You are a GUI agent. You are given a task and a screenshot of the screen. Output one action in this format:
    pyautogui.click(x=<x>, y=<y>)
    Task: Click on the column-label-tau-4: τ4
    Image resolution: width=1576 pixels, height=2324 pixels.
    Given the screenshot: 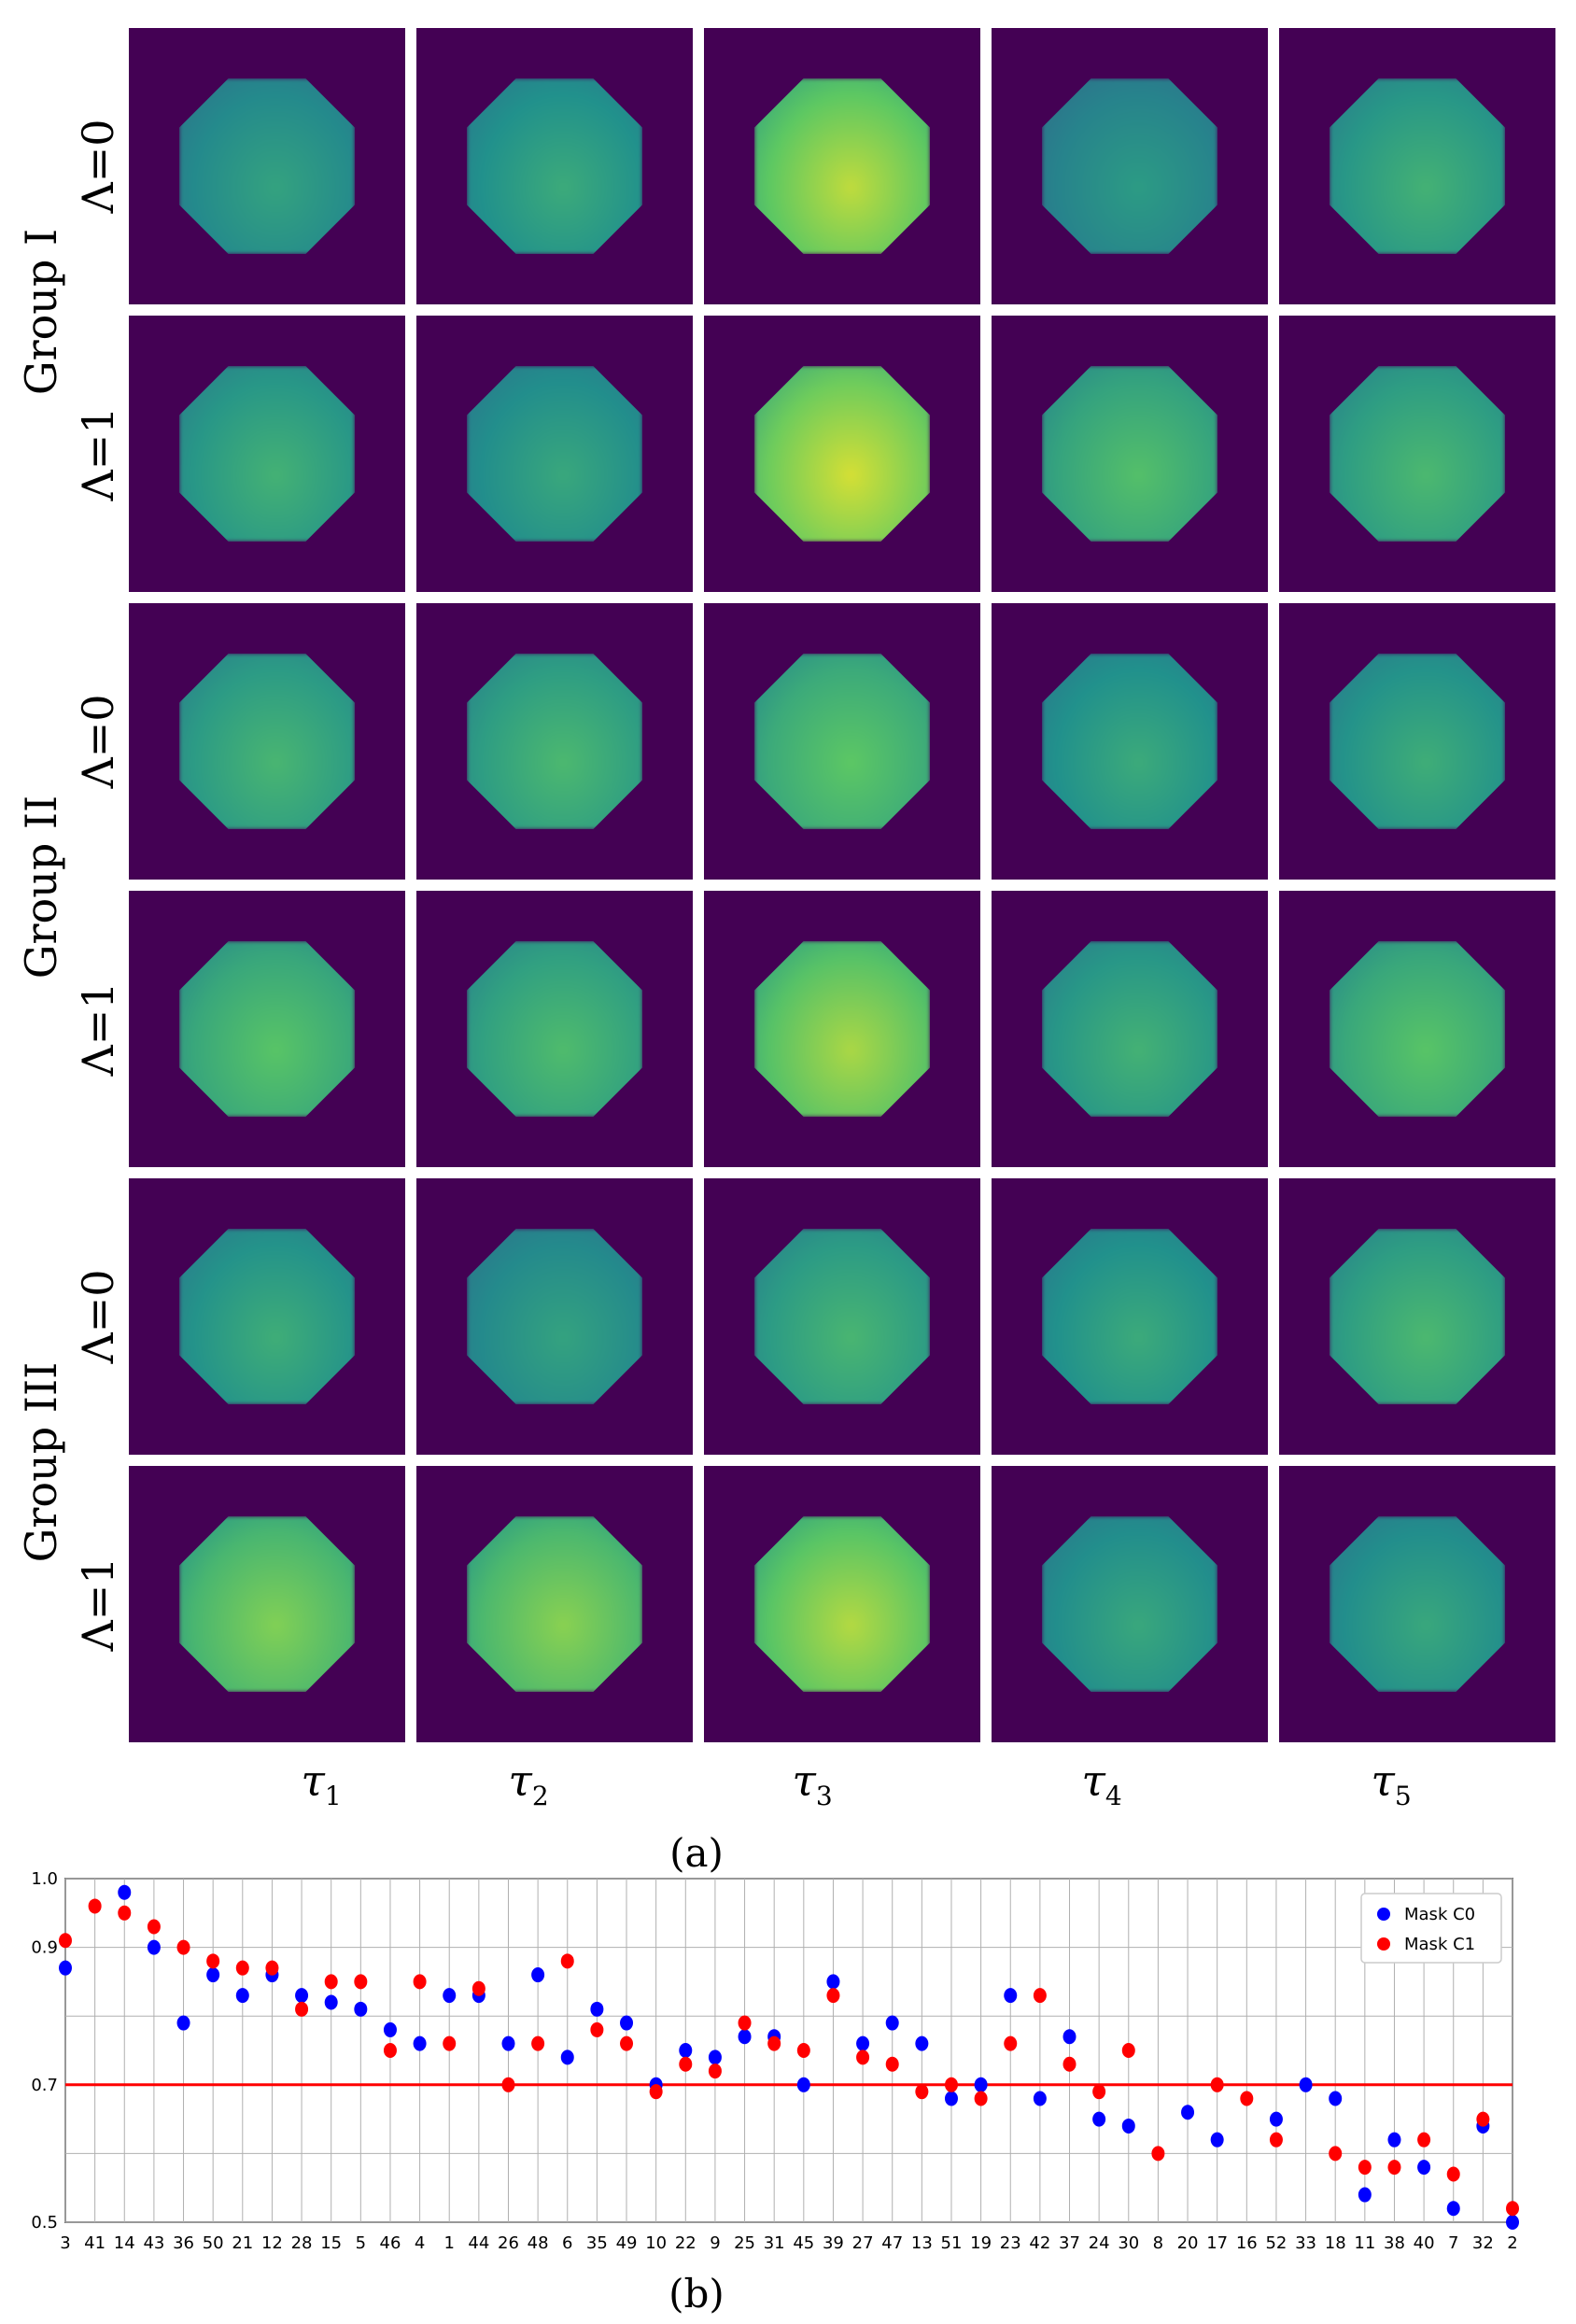 What is the action you would take?
    pyautogui.click(x=1102, y=1783)
    